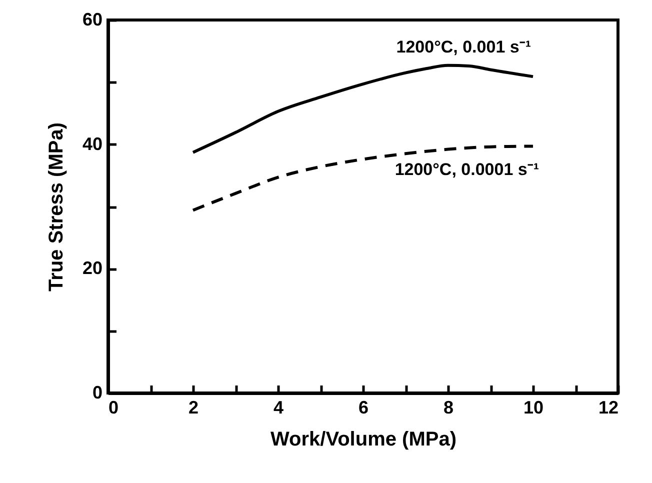 The height and width of the screenshot is (483, 652). What do you see at coordinates (92, 144) in the screenshot?
I see `y-tick-label: 40` at bounding box center [92, 144].